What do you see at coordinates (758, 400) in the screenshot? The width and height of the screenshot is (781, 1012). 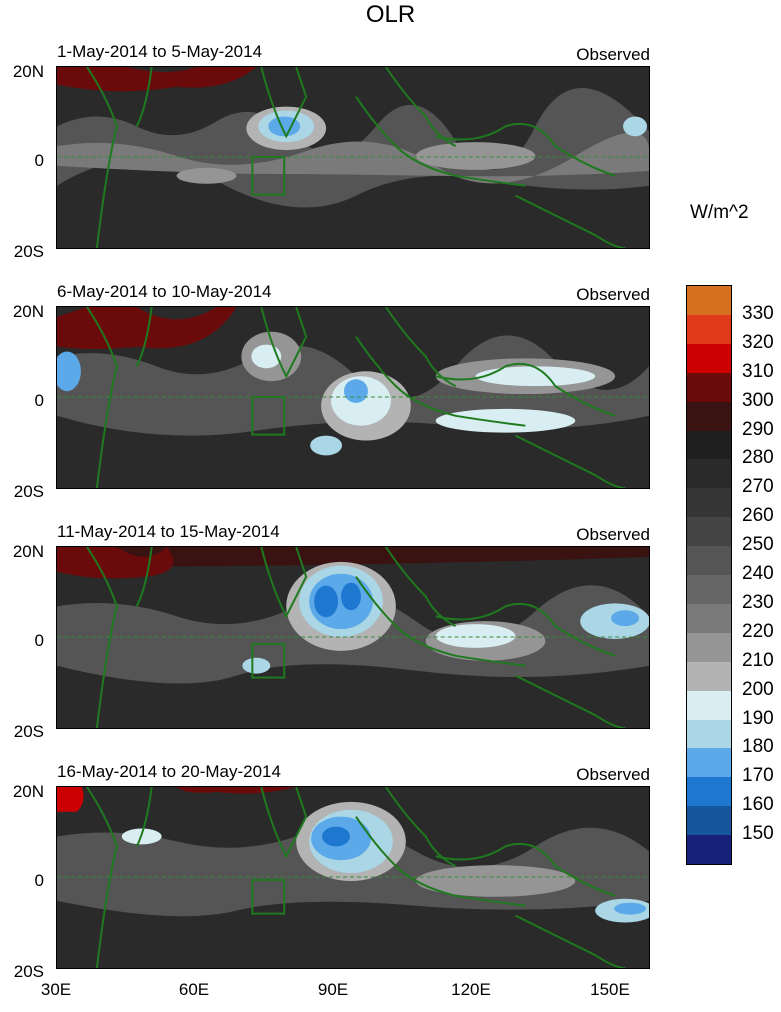 I see `colorbar-tick-label: 300` at bounding box center [758, 400].